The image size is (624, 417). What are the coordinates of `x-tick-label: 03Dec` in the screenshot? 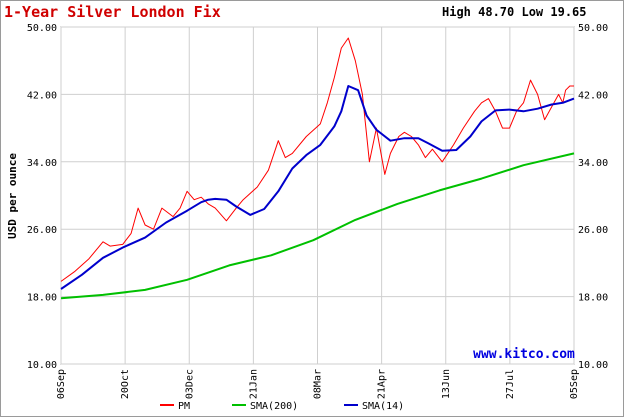 It's located at (189, 384).